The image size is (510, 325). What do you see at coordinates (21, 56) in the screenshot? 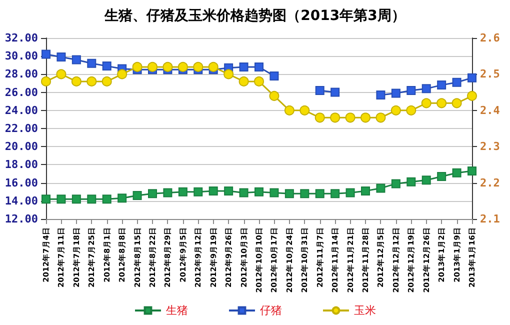
I see `y-tick-label: 30.00` at bounding box center [21, 56].